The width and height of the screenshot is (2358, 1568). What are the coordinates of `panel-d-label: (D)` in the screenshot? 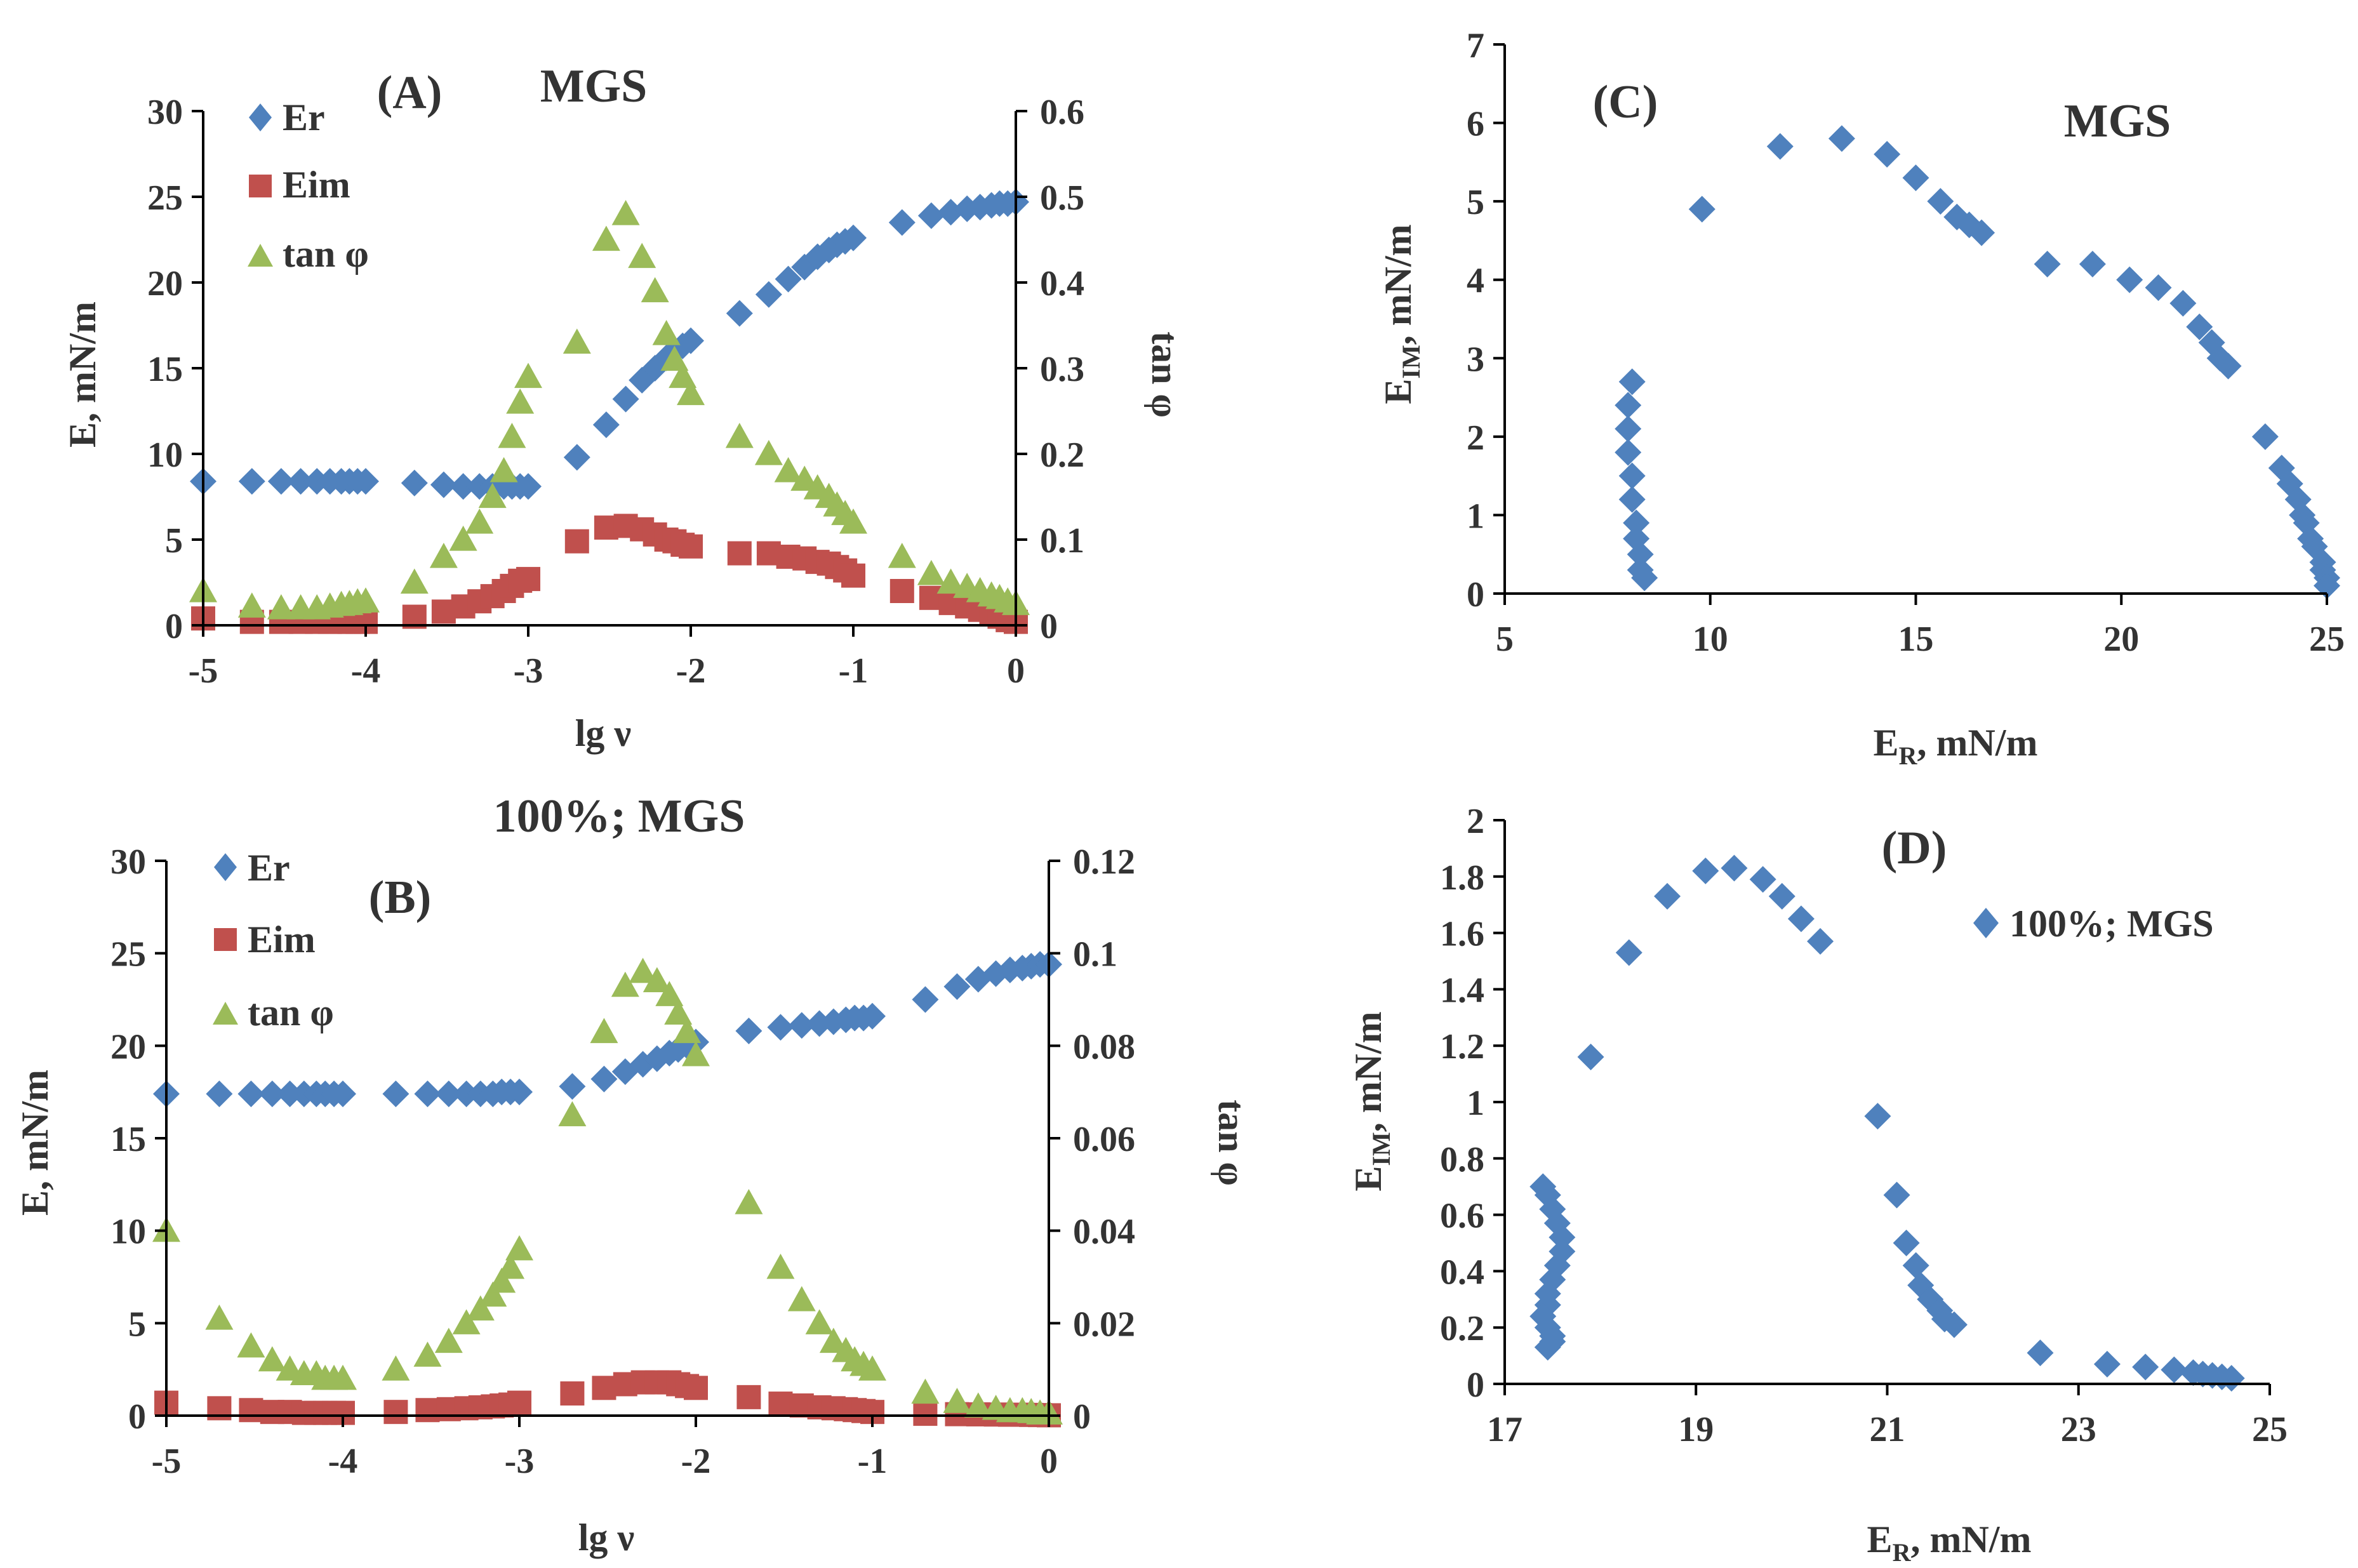 It's located at (1914, 848).